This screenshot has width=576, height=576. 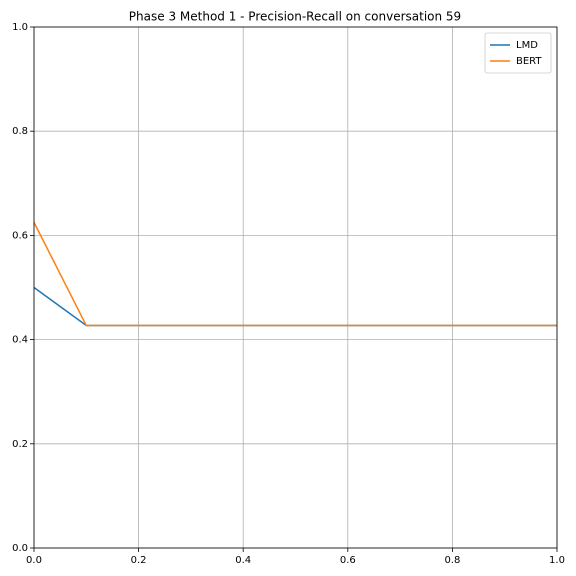 I want to click on y-tick-label: 0.8, so click(x=20, y=131).